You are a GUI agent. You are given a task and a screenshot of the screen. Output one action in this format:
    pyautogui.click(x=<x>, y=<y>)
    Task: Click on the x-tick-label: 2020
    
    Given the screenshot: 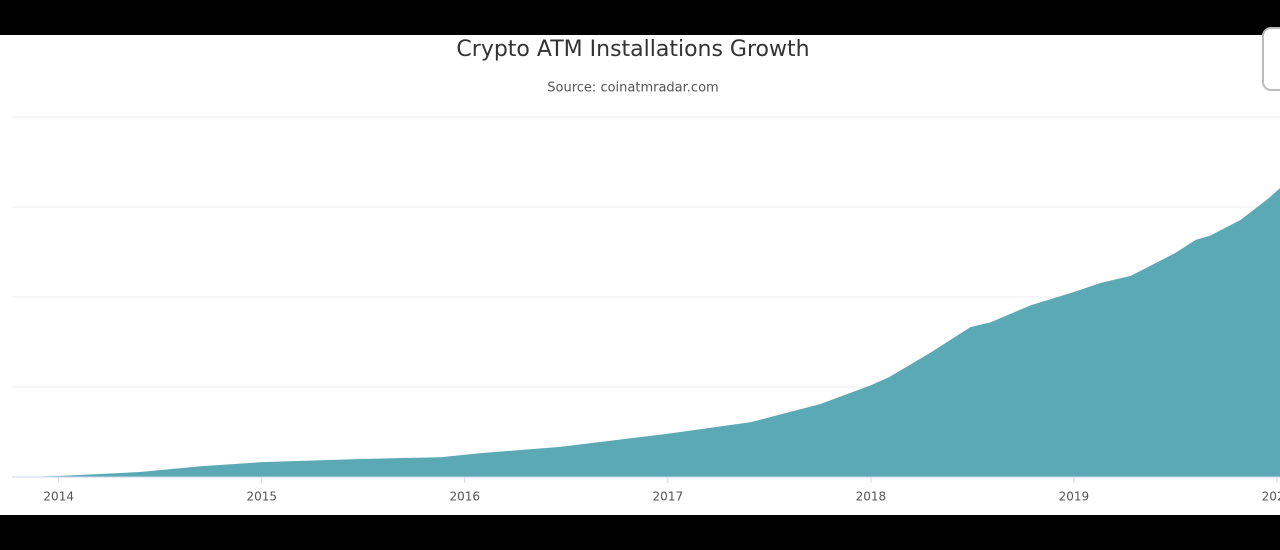 What is the action you would take?
    pyautogui.click(x=1271, y=497)
    